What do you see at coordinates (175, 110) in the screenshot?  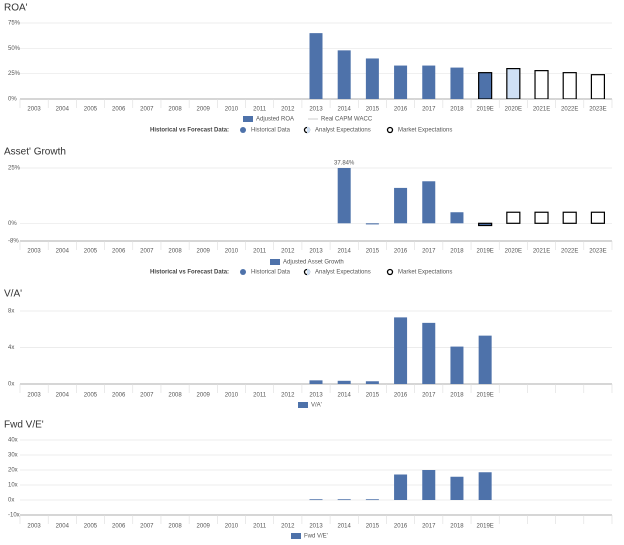 I see `x-tick-label: 2008` at bounding box center [175, 110].